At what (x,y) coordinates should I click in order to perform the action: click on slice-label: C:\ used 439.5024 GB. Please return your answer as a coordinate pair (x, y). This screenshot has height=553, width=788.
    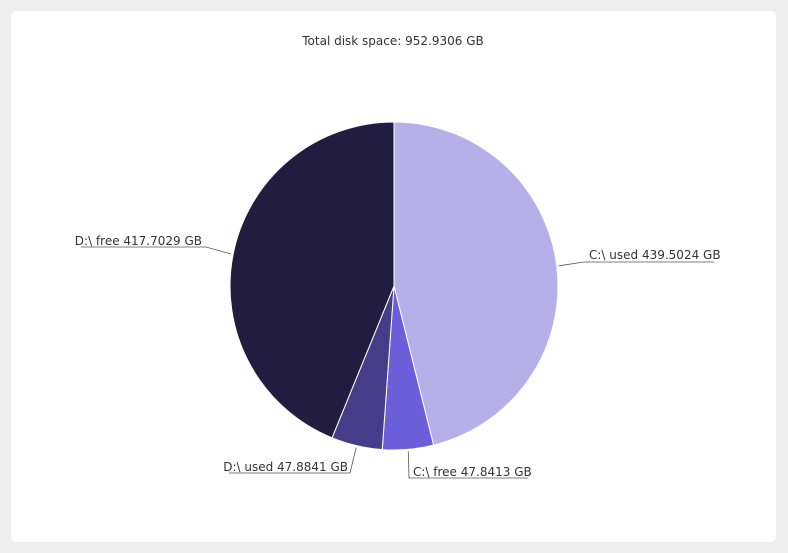
    Looking at the image, I should click on (655, 255).